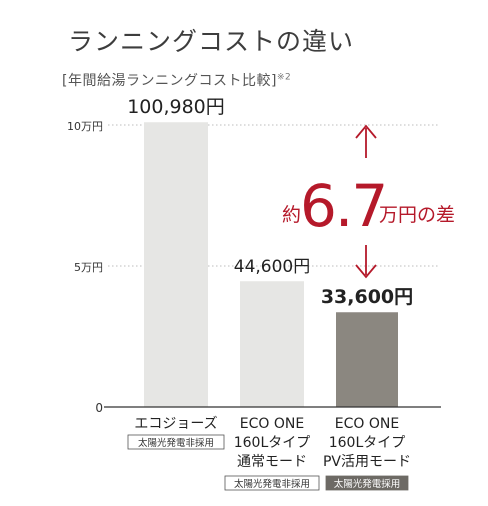 This screenshot has width=488, height=506. What do you see at coordinates (366, 131) in the screenshot?
I see `difference-arrowhead-up` at bounding box center [366, 131].